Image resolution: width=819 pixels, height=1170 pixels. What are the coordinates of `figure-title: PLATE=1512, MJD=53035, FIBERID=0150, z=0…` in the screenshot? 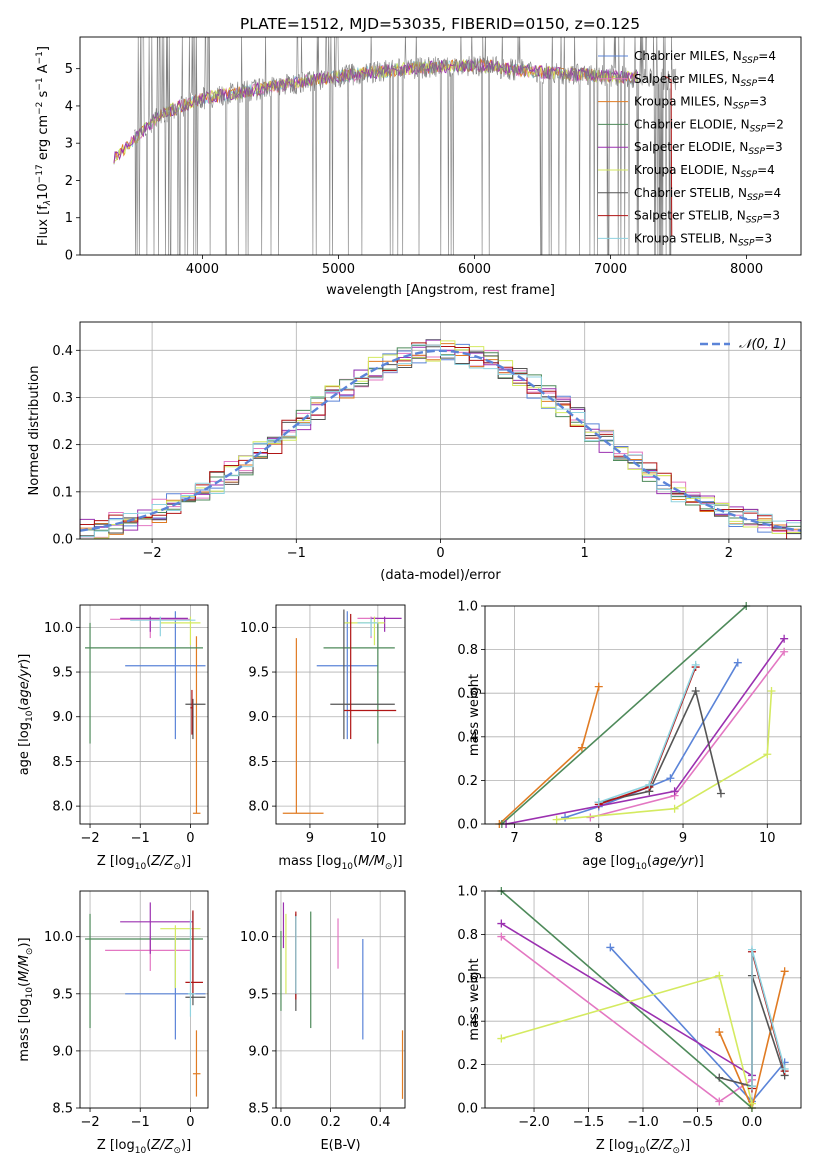 It's located at (440, 24).